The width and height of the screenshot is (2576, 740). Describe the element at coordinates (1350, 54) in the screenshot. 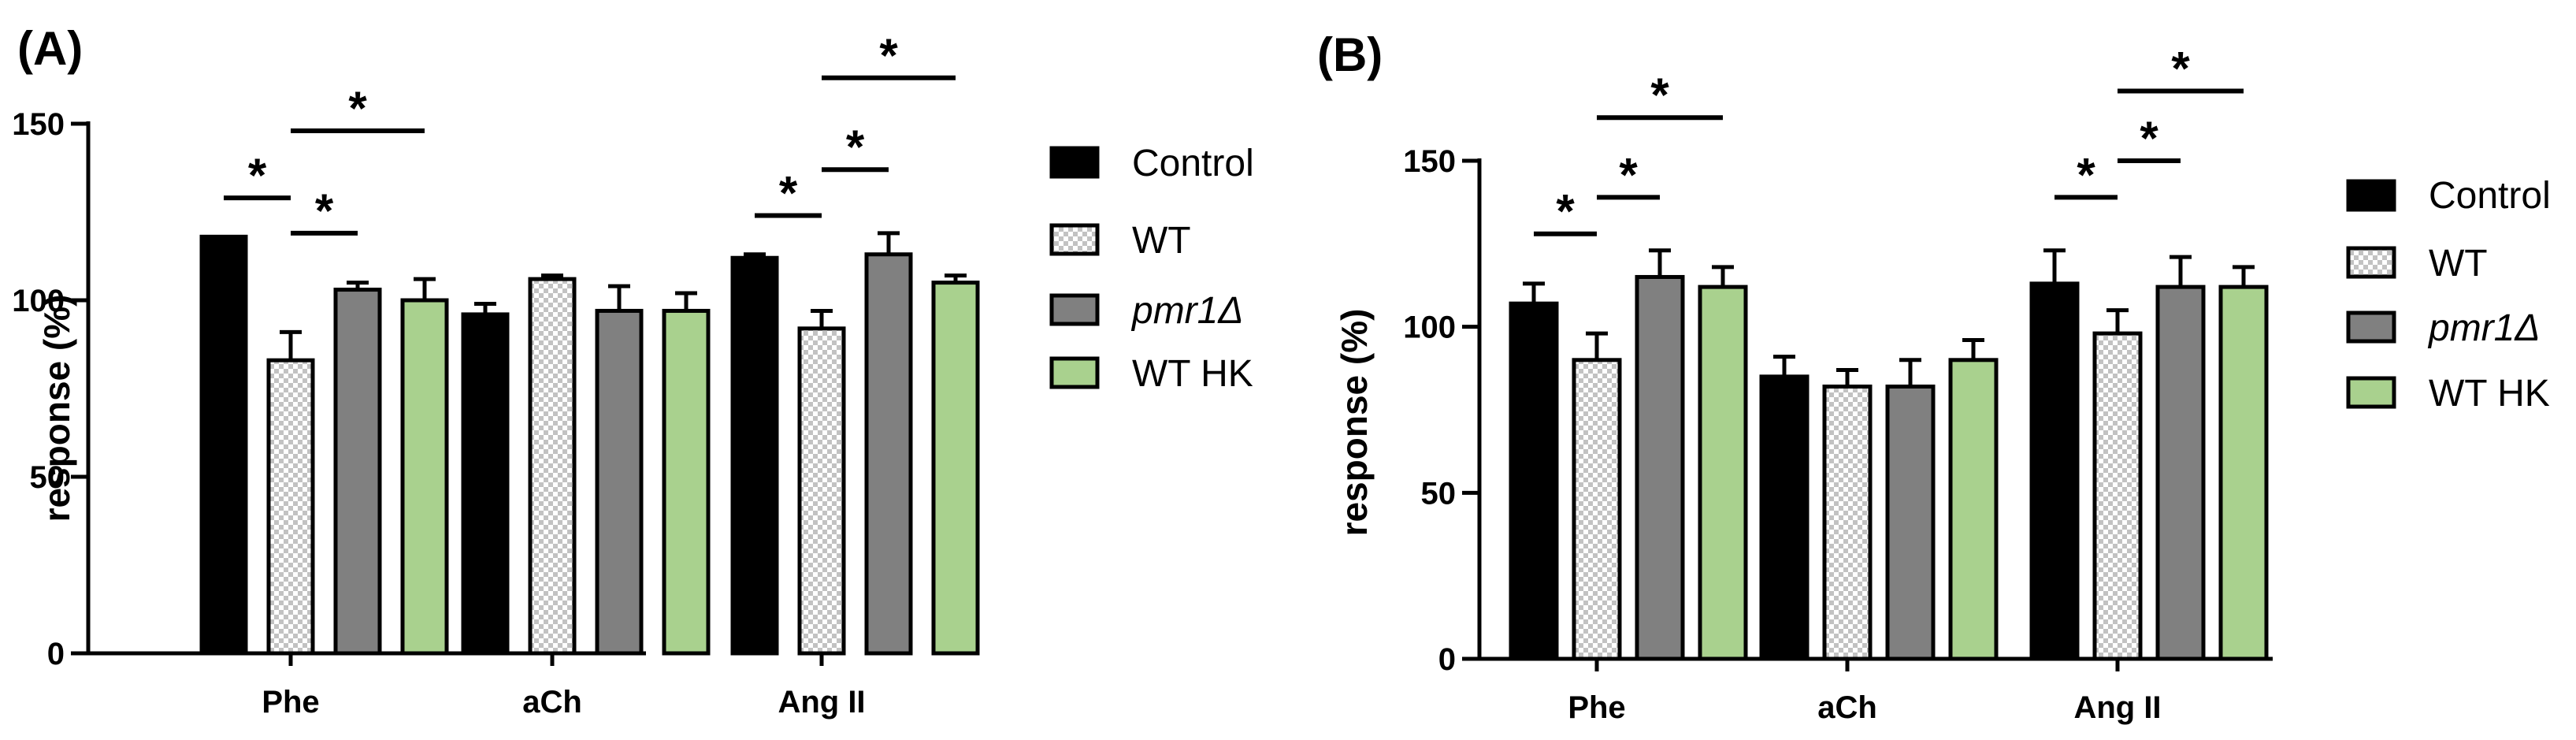

I see `panel-b-label: (B)` at that location.